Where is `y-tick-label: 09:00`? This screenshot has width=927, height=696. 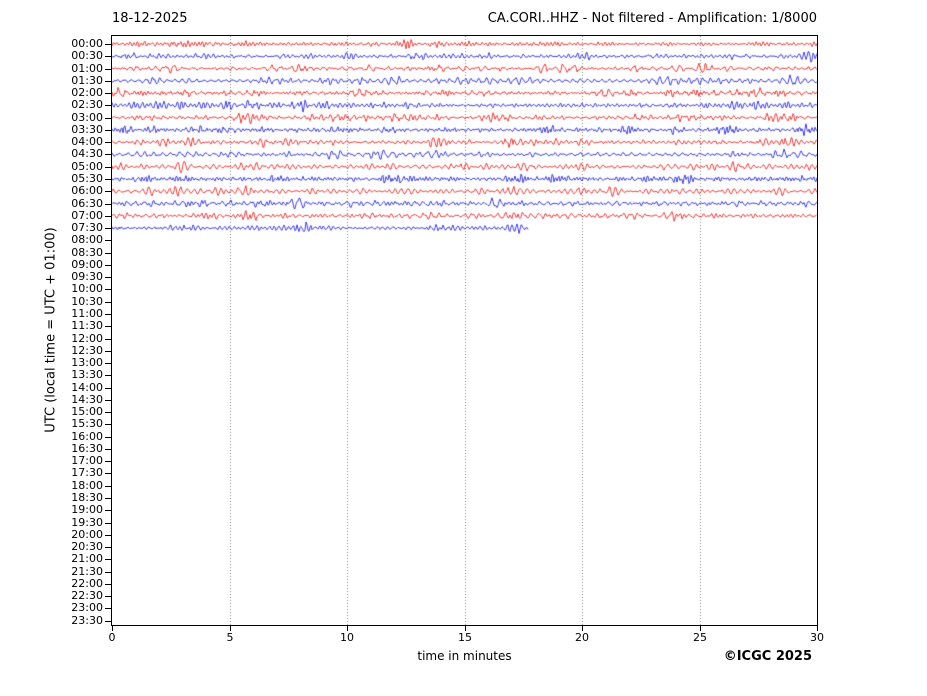
y-tick-label: 09:00 is located at coordinates (87, 264).